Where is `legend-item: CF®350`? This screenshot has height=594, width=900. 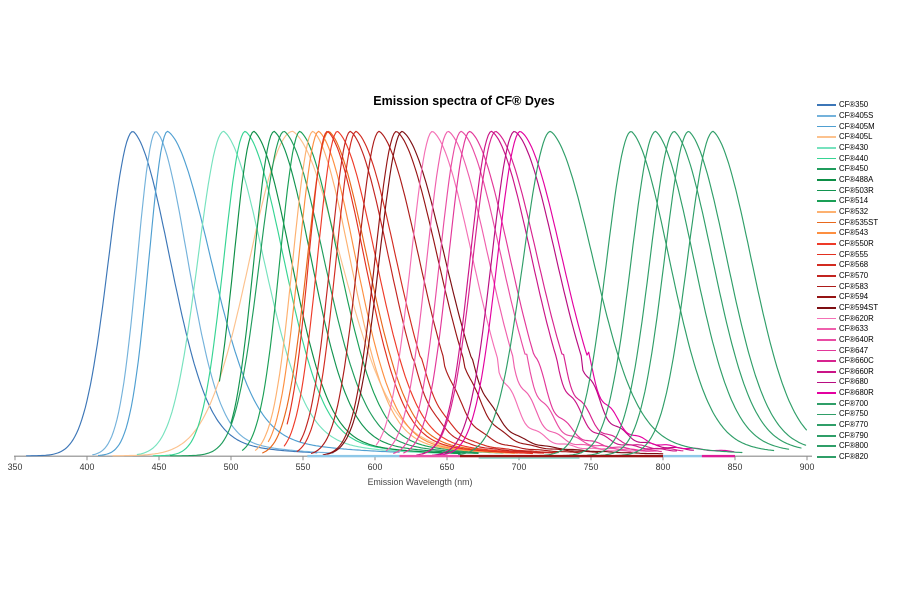
legend-item: CF®350 is located at coordinates (847, 105).